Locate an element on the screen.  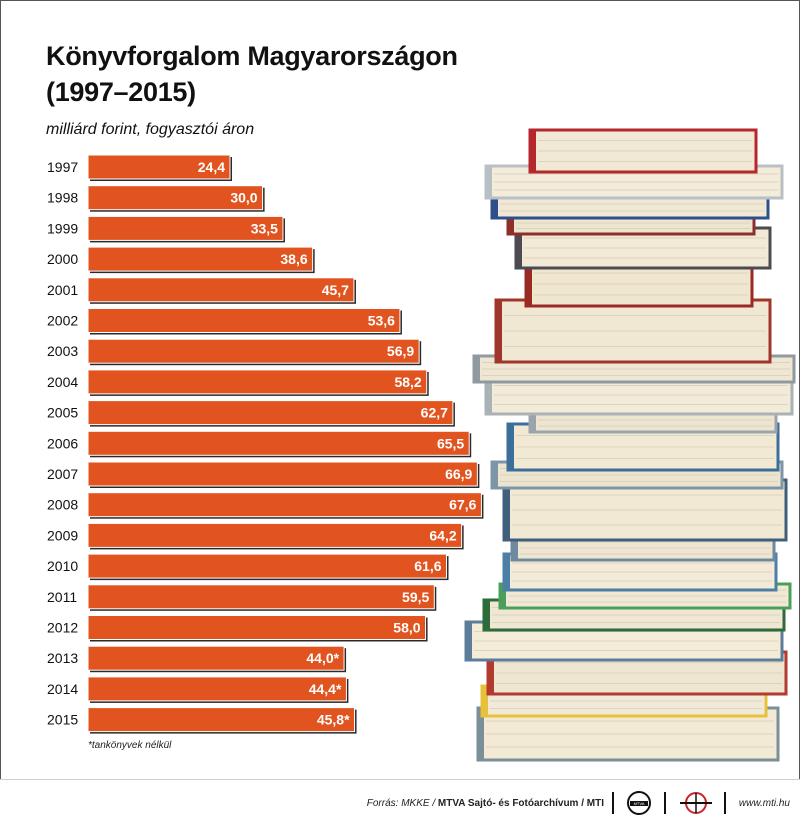
category-label: 2004 is located at coordinates (62, 382).